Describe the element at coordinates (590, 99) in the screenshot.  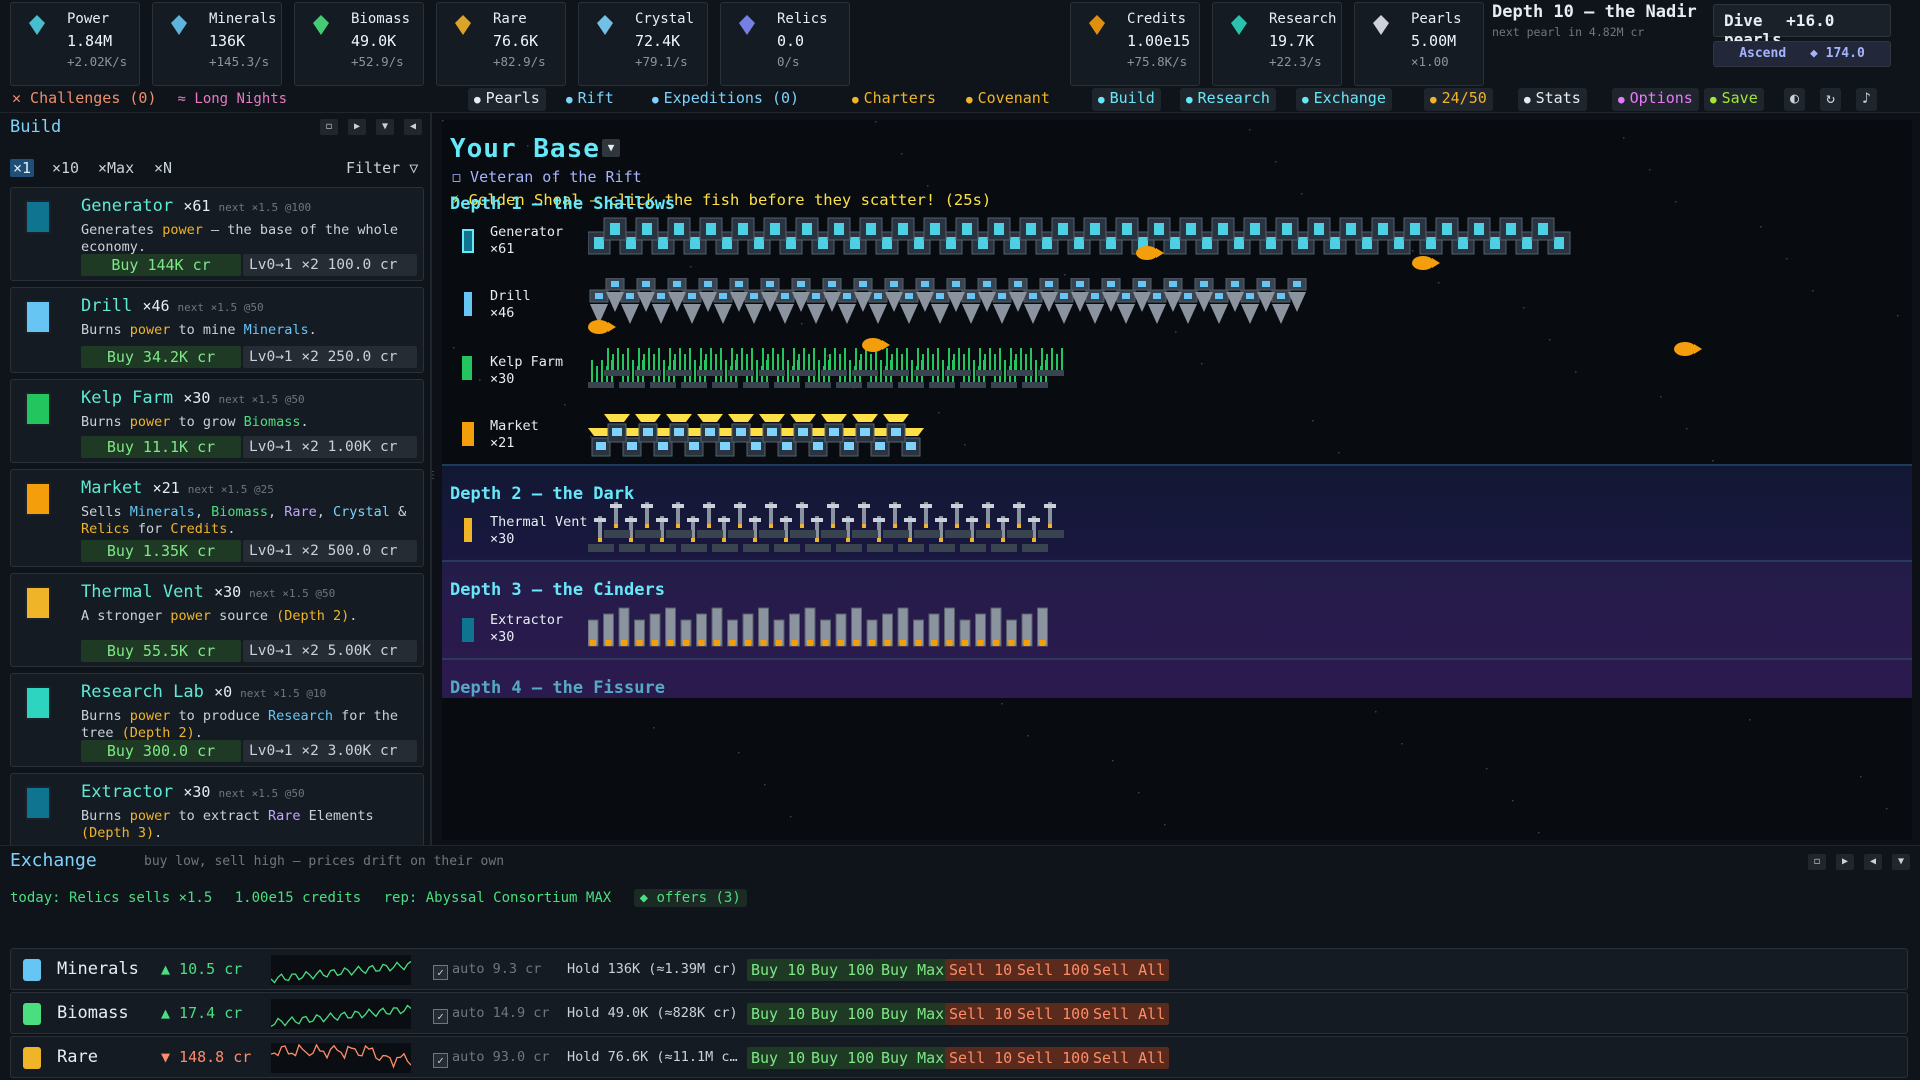
I see `nav-rift: ● Rift` at that location.